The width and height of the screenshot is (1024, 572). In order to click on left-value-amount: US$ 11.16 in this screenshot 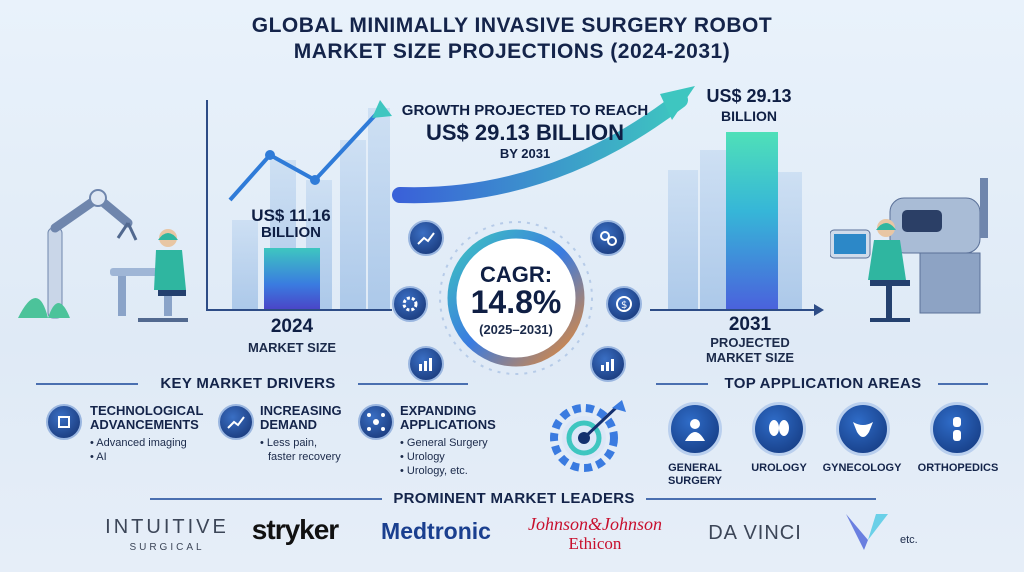, I will do `click(291, 215)`.